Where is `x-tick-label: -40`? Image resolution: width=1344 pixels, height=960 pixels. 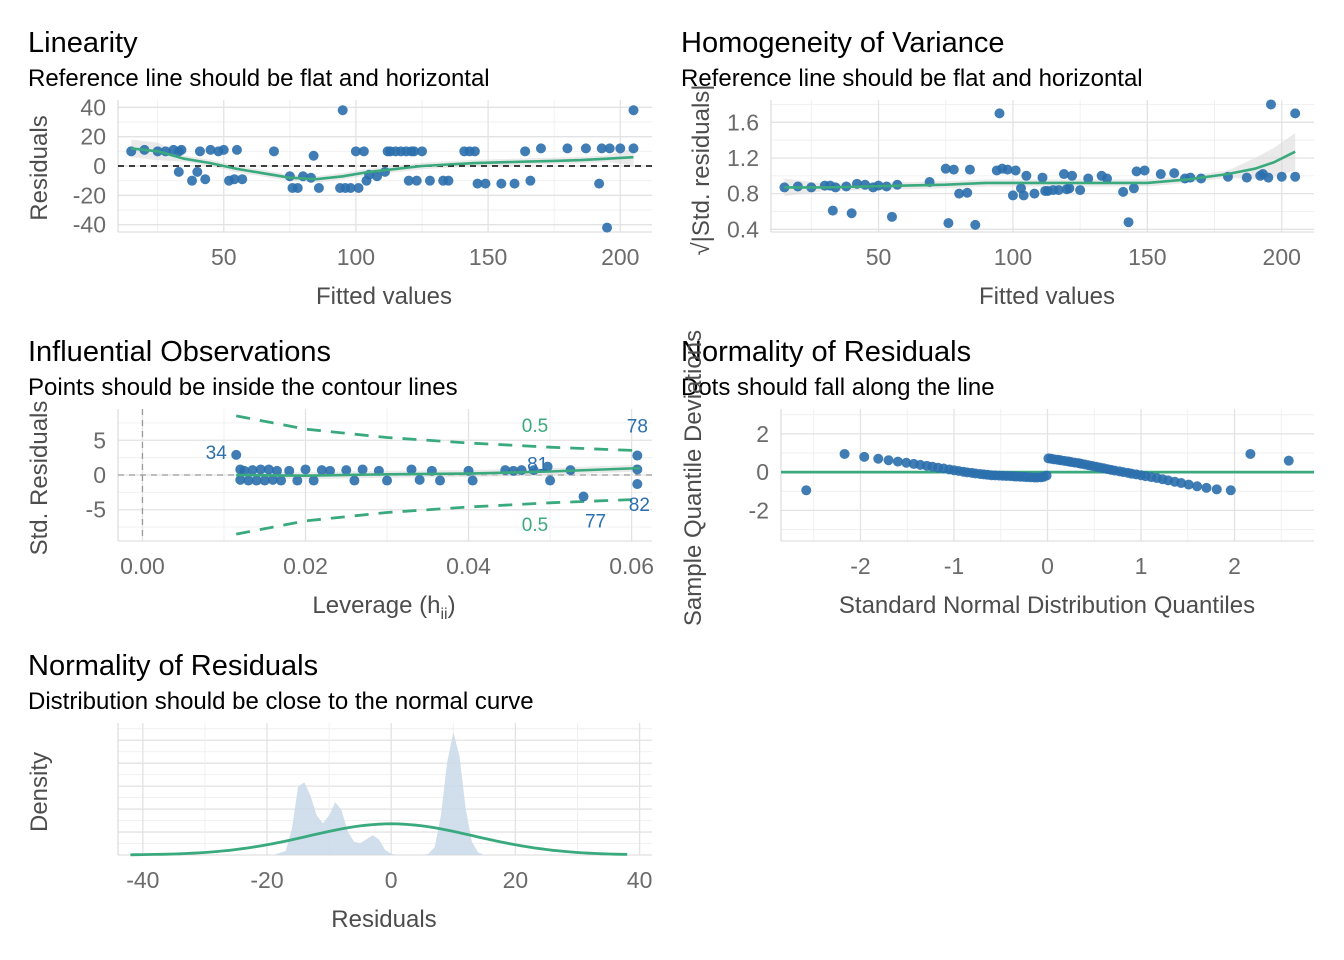 x-tick-label: -40 is located at coordinates (142, 880).